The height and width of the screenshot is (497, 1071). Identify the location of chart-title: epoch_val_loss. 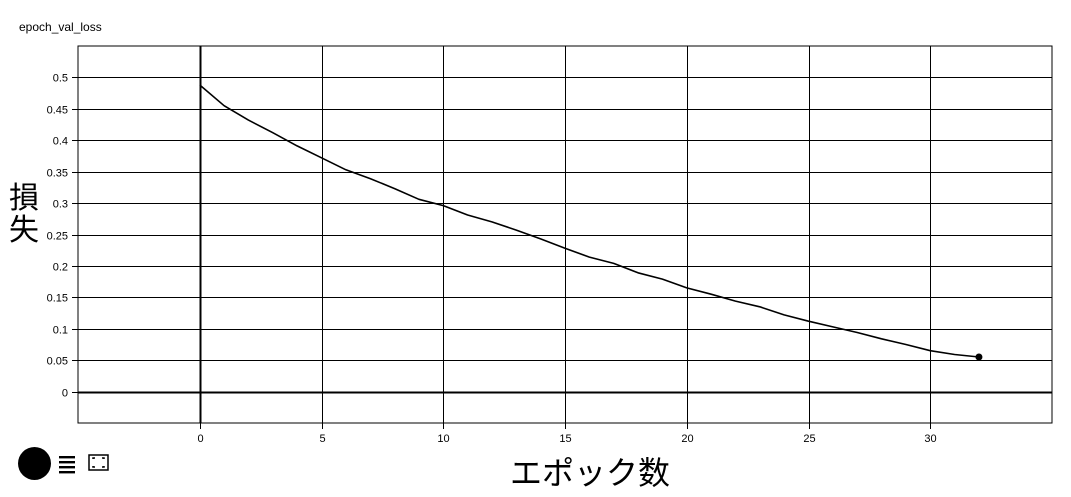
(60, 27).